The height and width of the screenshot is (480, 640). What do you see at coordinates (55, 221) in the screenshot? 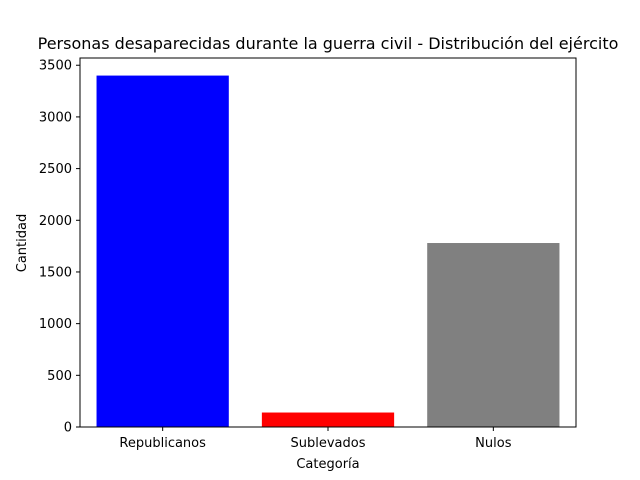
I see `y-tick-label: 2000` at bounding box center [55, 221].